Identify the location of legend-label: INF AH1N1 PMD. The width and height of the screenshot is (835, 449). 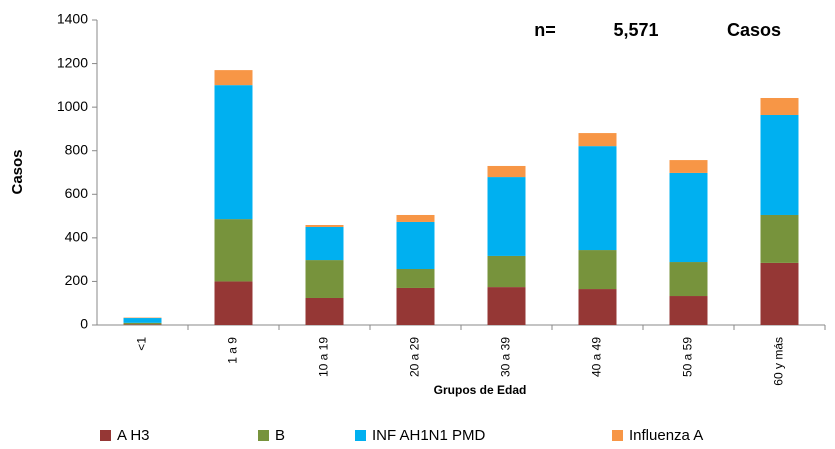
(429, 435).